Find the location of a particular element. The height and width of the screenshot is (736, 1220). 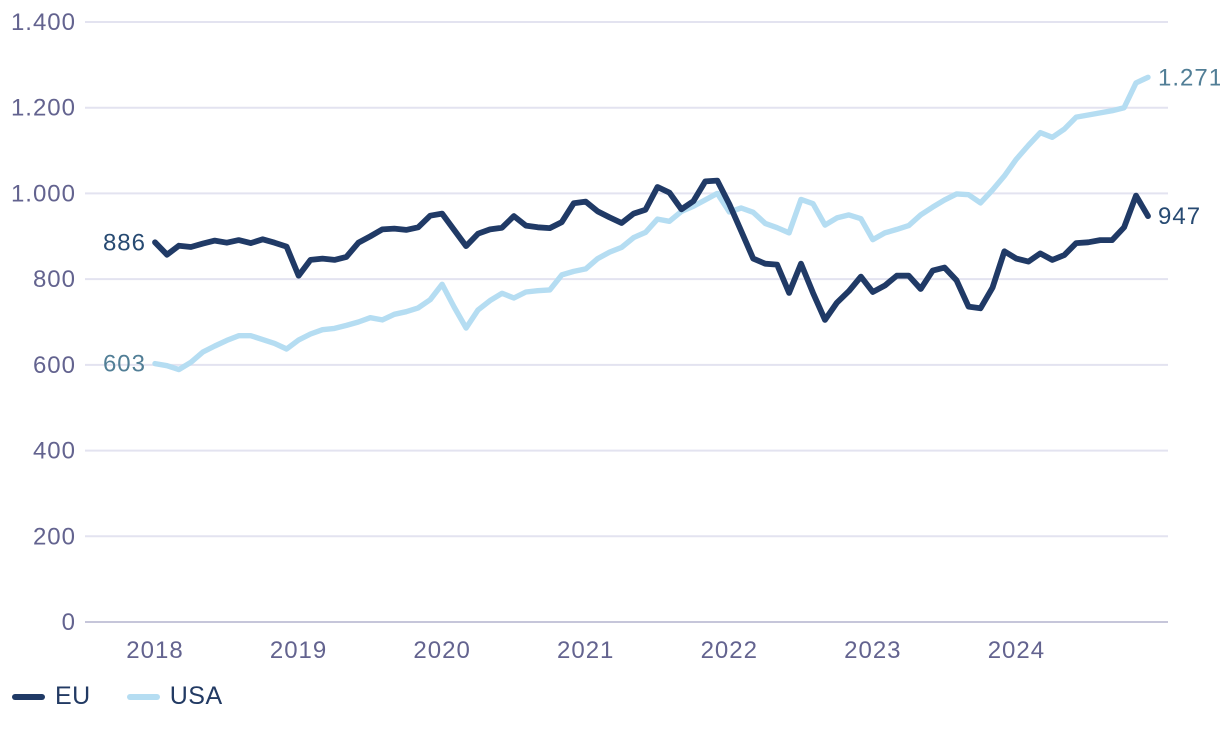

eu-end-value-label: 947 is located at coordinates (1179, 216).